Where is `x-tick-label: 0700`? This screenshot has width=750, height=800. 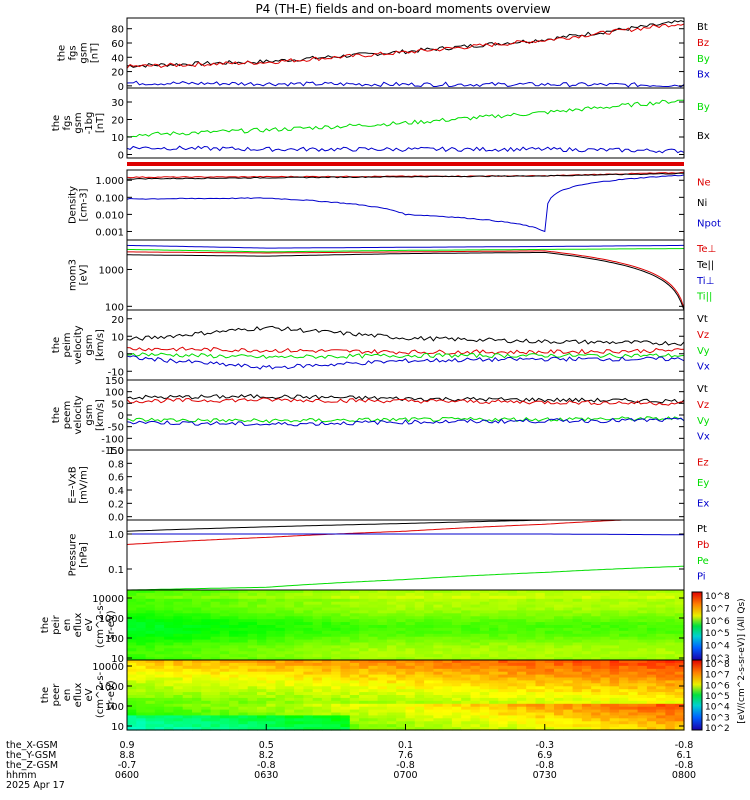
x-tick-label: 0700 is located at coordinates (405, 775).